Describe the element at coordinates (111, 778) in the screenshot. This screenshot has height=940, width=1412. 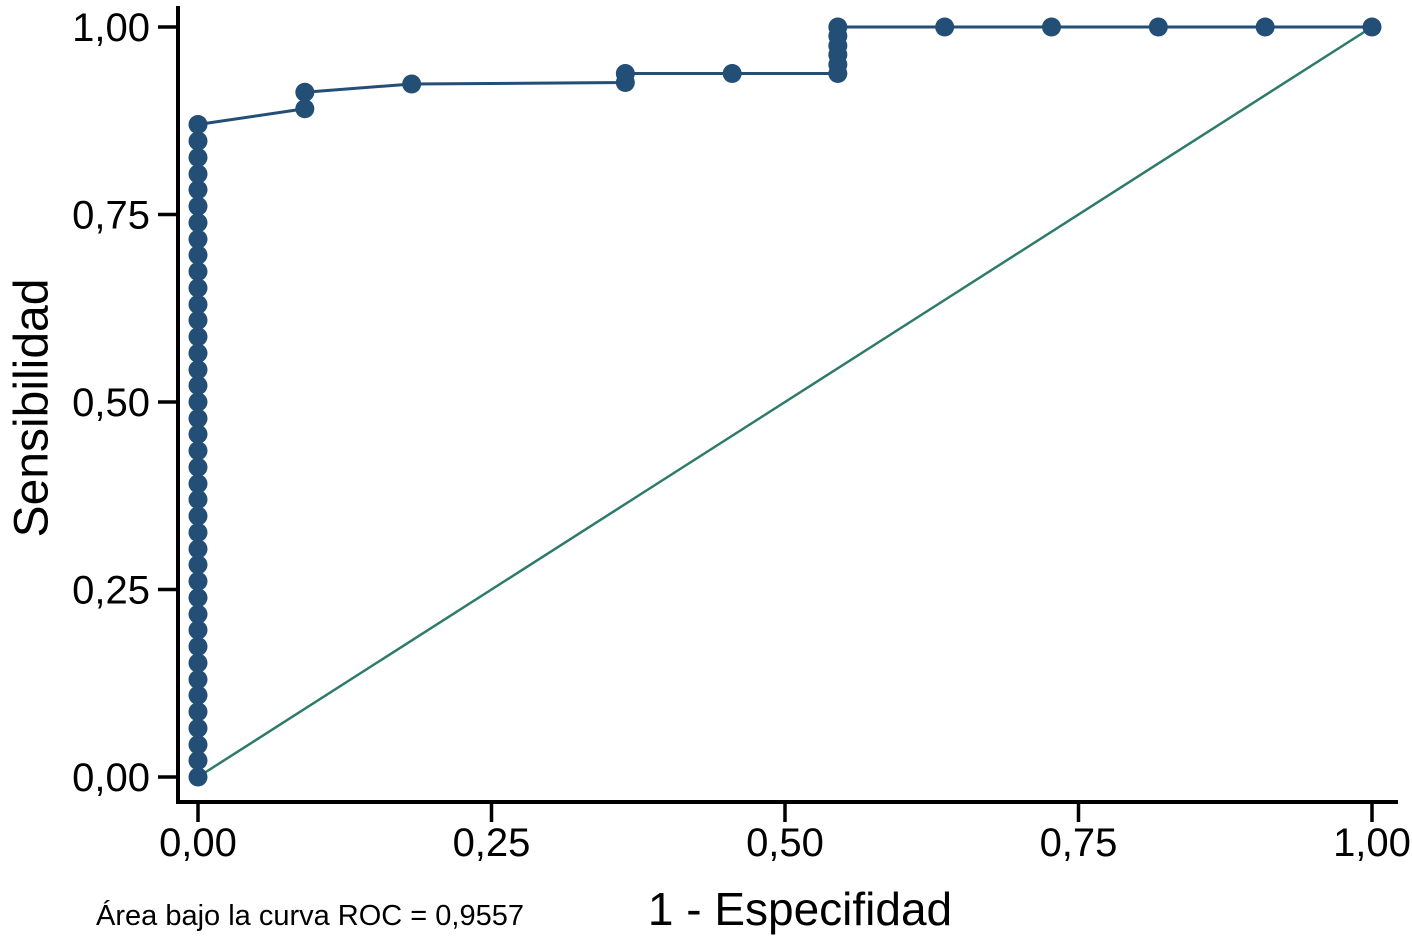
I see `y-tick-label: 0,00` at that location.